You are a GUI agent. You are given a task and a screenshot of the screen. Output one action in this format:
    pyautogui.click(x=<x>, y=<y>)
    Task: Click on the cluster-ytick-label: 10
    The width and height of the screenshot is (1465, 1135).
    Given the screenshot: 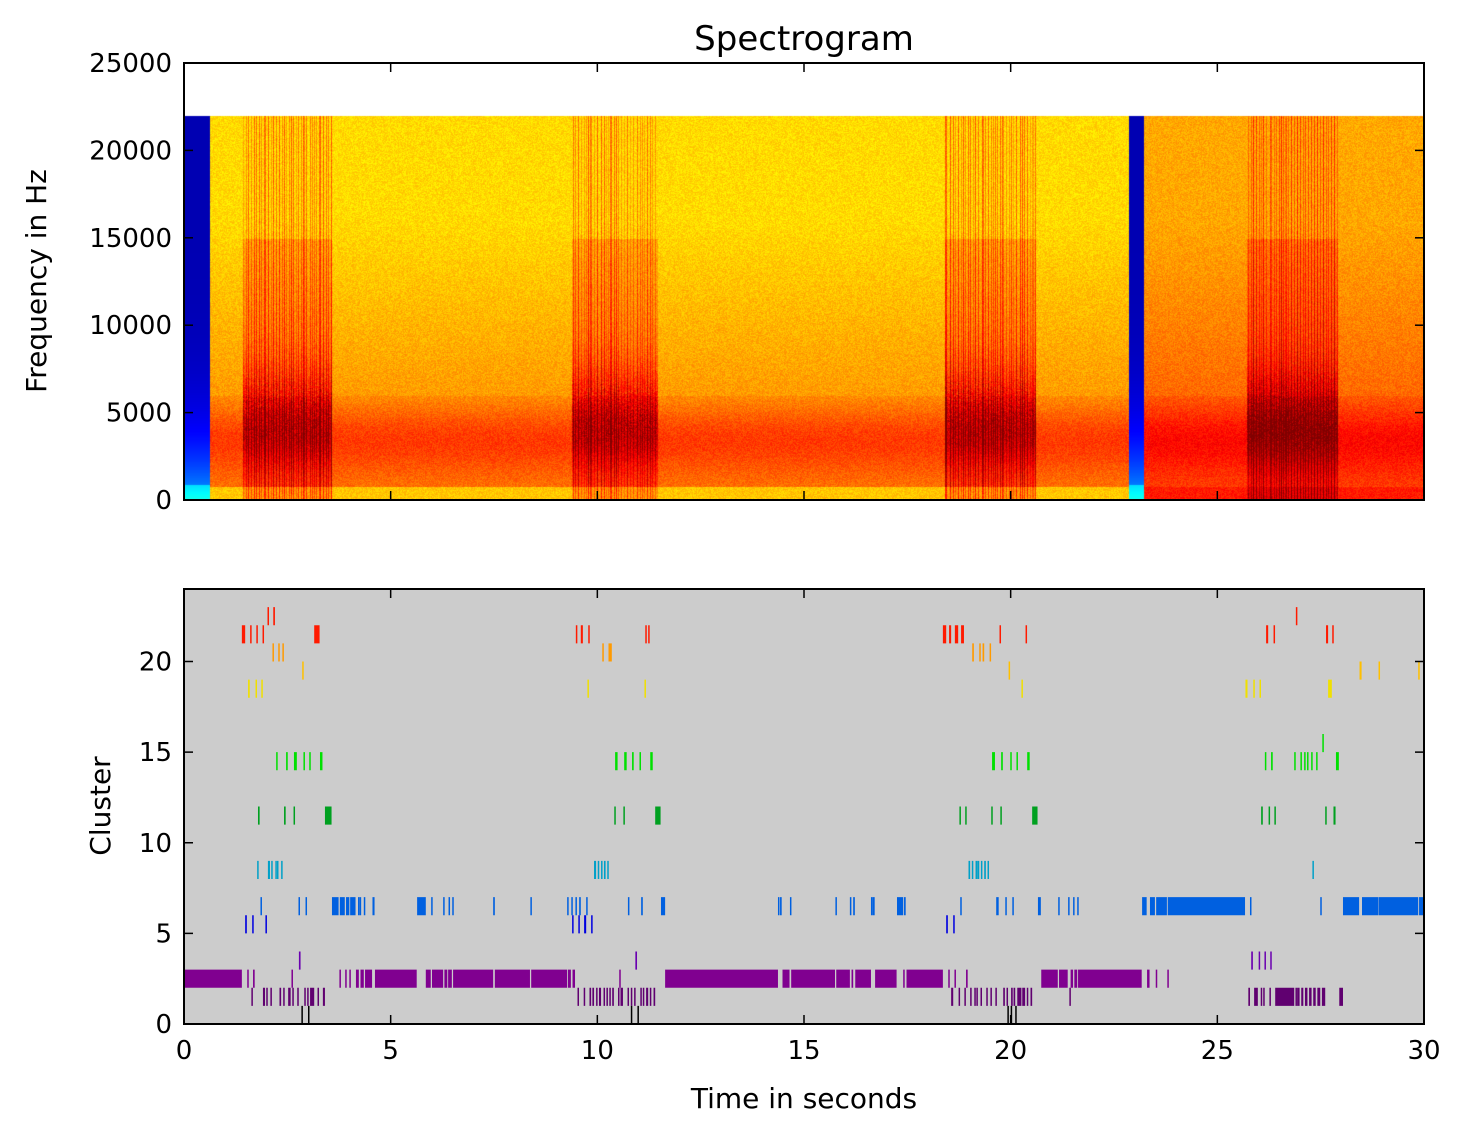 What is the action you would take?
    pyautogui.click(x=155, y=844)
    